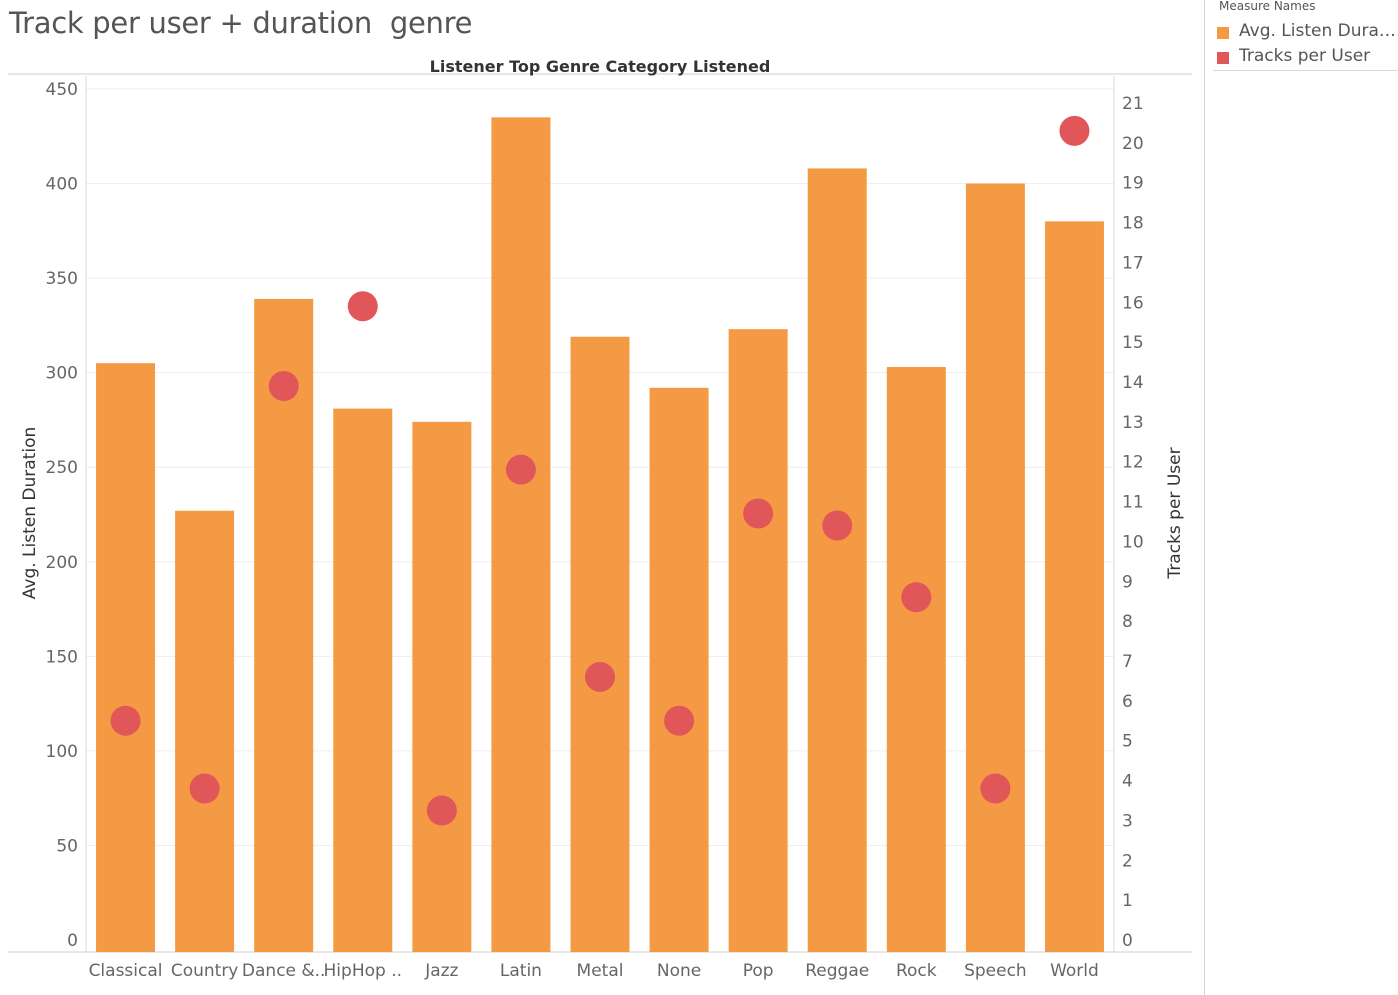 This screenshot has height=995, width=1398. What do you see at coordinates (1127, 821) in the screenshot?
I see `y2-tick-label: 3` at bounding box center [1127, 821].